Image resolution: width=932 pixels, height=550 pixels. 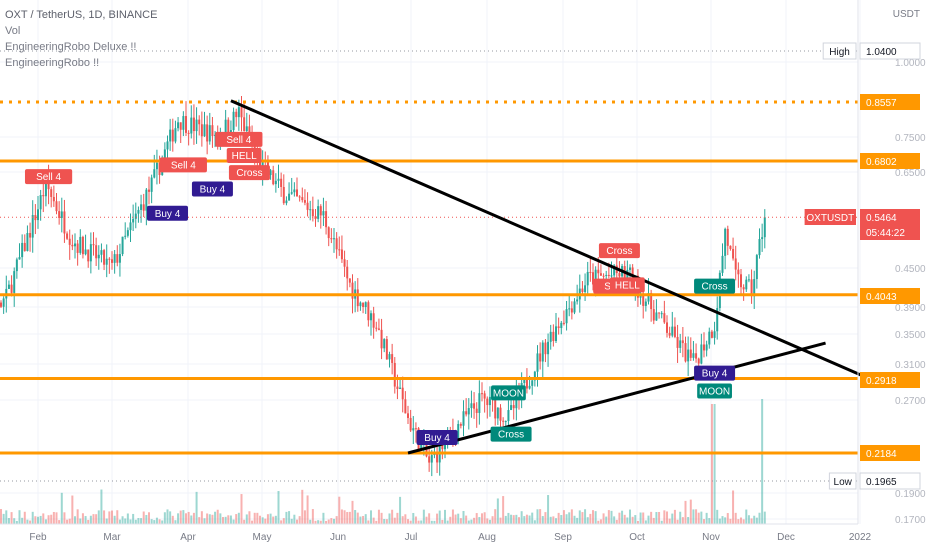 What do you see at coordinates (616, 398) in the screenshot?
I see `trendline` at bounding box center [616, 398].